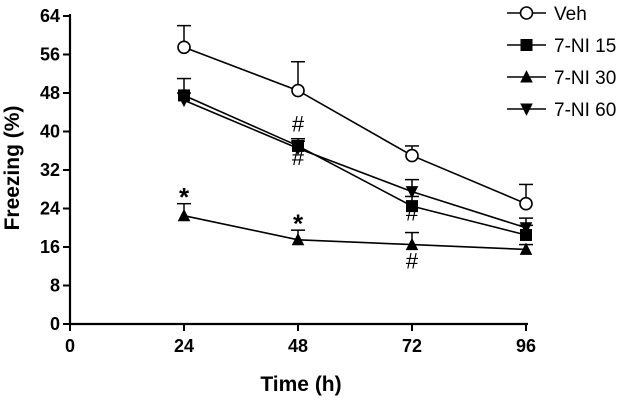 Image resolution: width=640 pixels, height=402 pixels. Describe the element at coordinates (561, 62) in the screenshot. I see `legend: Veh 7-NI 15 7-NI 30 7-NI 60` at that location.